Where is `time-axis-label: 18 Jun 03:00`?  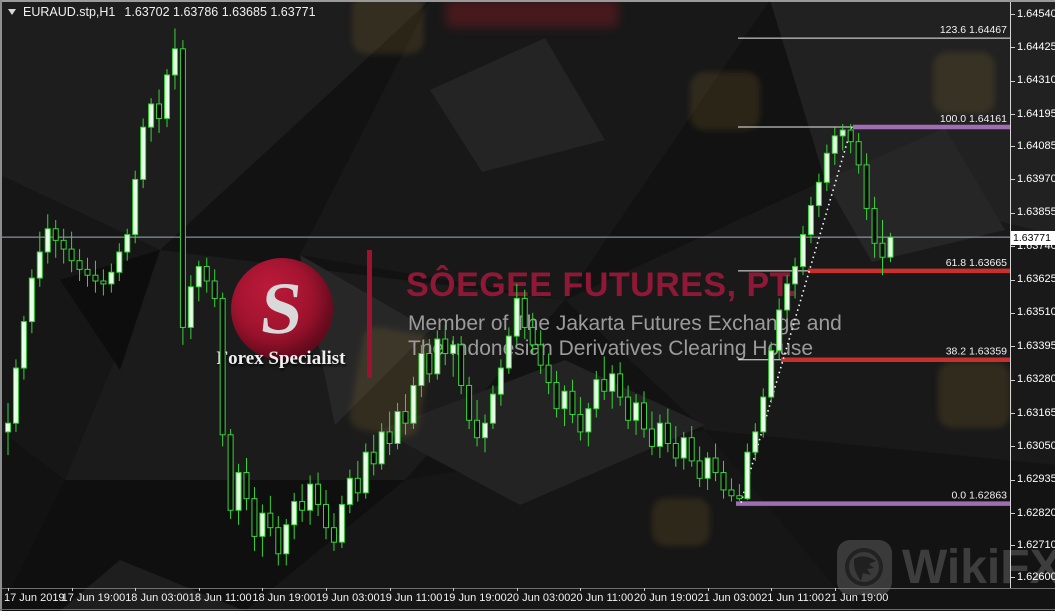 time-axis-label: 18 Jun 03:00 is located at coordinates (157, 598).